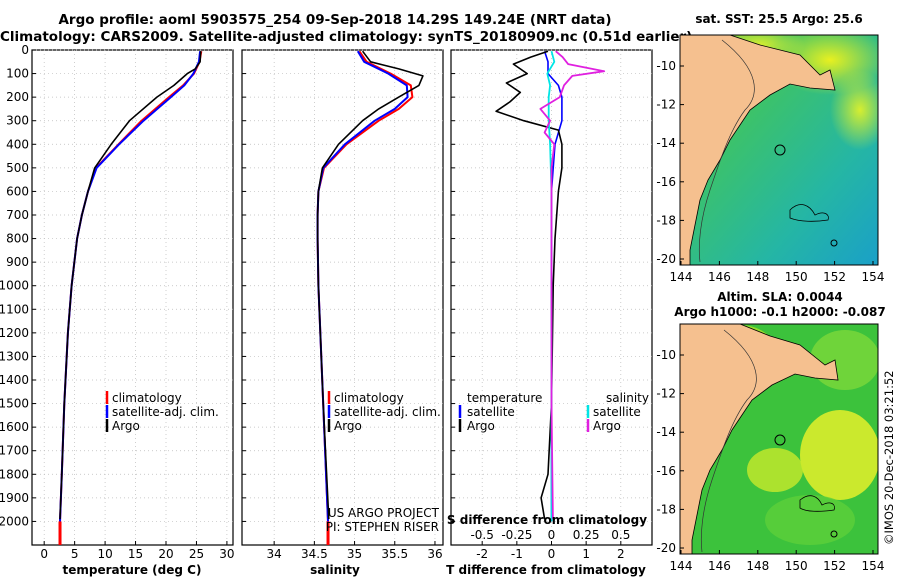 This screenshot has height=580, width=900. I want to click on salinity-lines, so click(370, 297).